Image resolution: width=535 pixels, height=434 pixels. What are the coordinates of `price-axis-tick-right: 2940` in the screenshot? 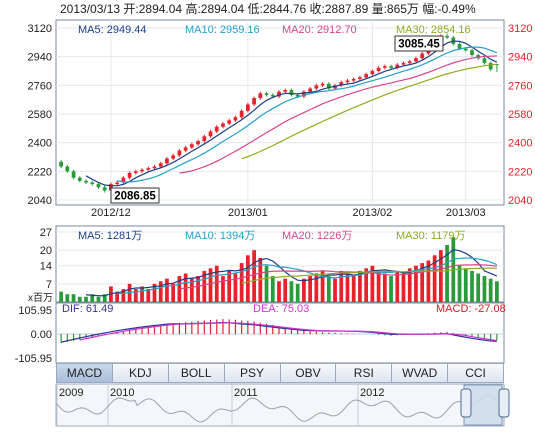 It's located at (520, 58).